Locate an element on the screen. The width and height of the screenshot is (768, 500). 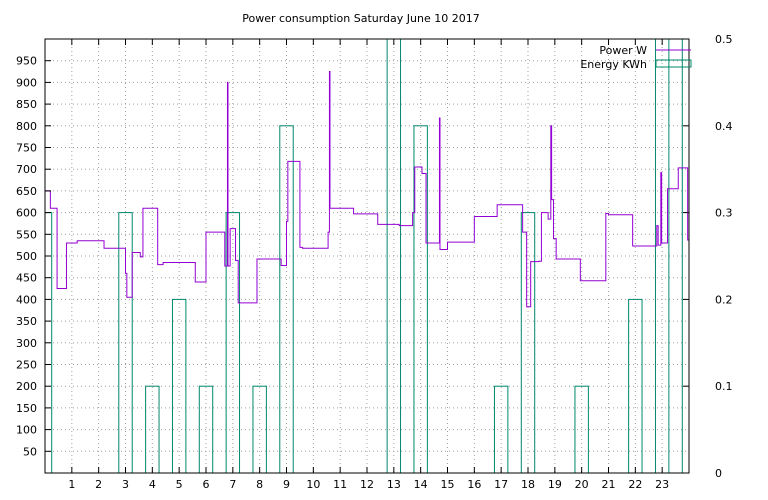
x-tick-label: 5 is located at coordinates (179, 484).